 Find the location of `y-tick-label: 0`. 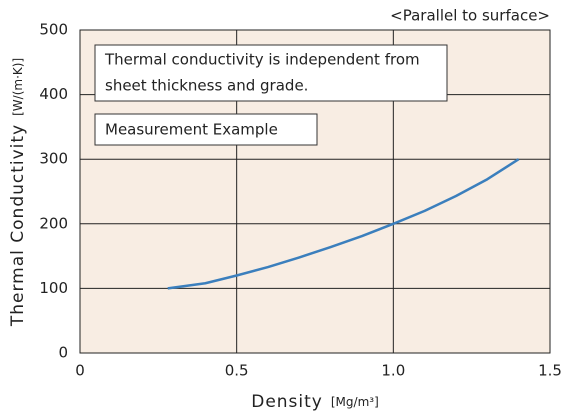

y-tick-label: 0 is located at coordinates (63, 353).